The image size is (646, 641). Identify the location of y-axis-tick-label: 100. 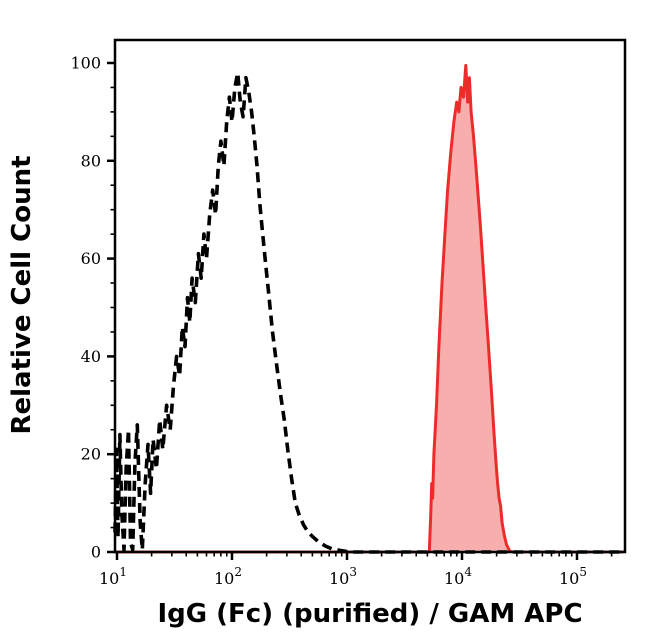
(85, 62).